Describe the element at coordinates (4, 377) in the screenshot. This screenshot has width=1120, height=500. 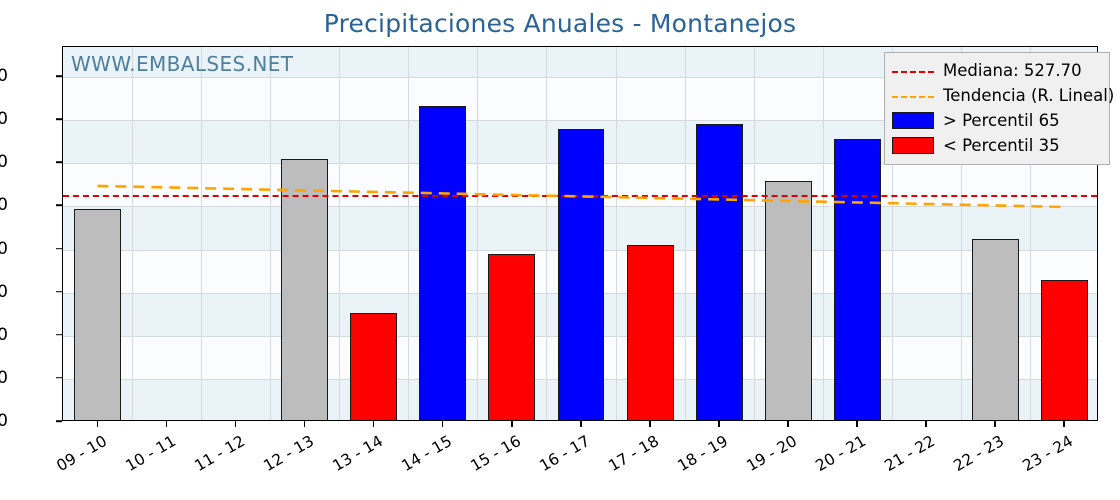
I see `y-tick-label: 100` at that location.